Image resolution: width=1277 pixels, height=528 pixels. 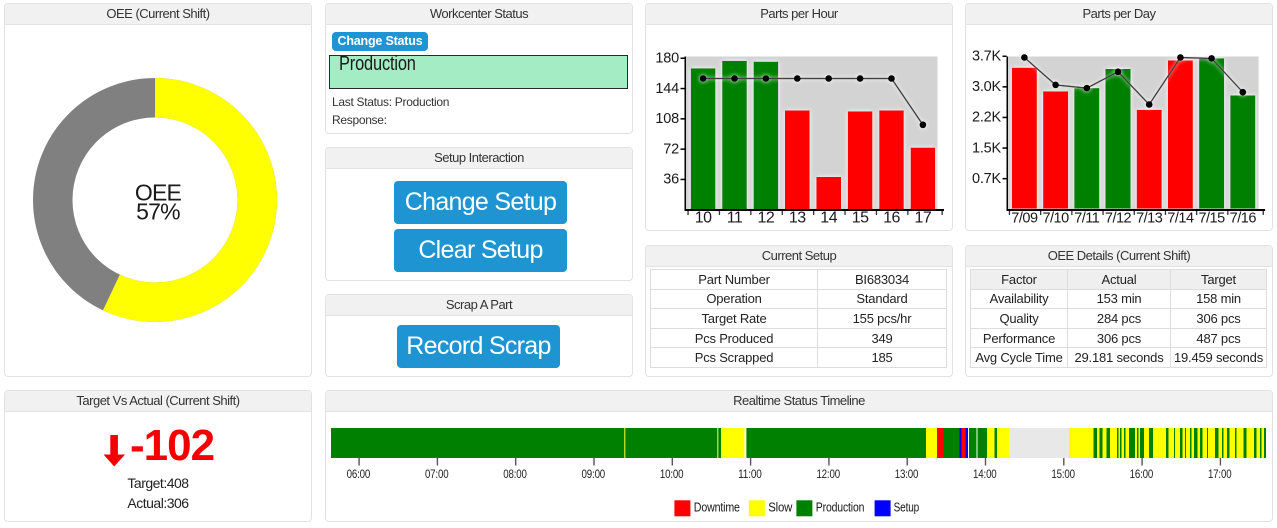 I want to click on svg-text: 7/13, so click(x=1149, y=219).